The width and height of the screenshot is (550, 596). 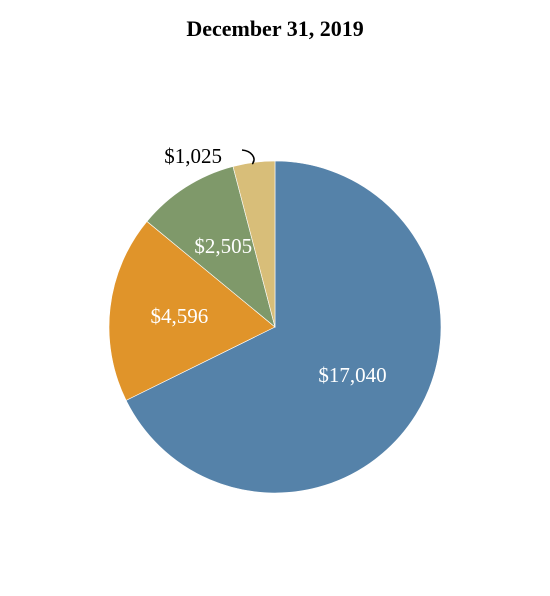 What do you see at coordinates (223, 246) in the screenshot?
I see `slice-label: $2,505` at bounding box center [223, 246].